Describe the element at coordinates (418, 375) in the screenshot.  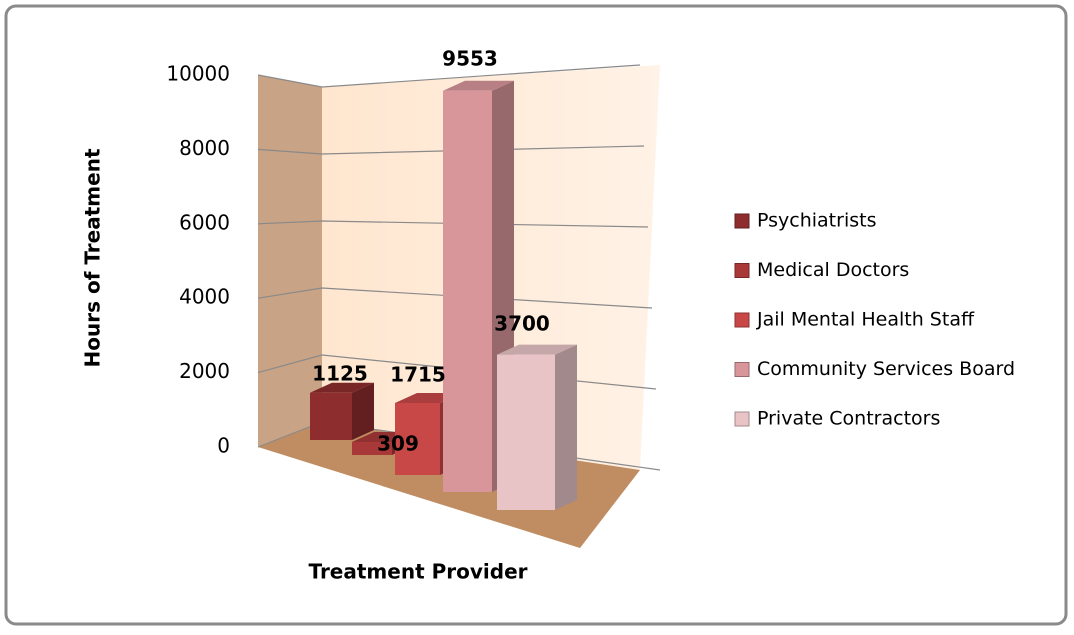
I see `data-label: 1715` at that location.